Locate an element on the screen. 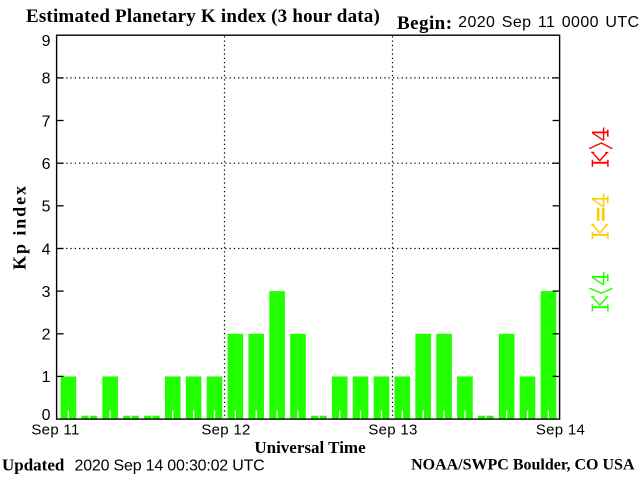 The height and width of the screenshot is (480, 640). svg-text: Universal Time is located at coordinates (310, 447).